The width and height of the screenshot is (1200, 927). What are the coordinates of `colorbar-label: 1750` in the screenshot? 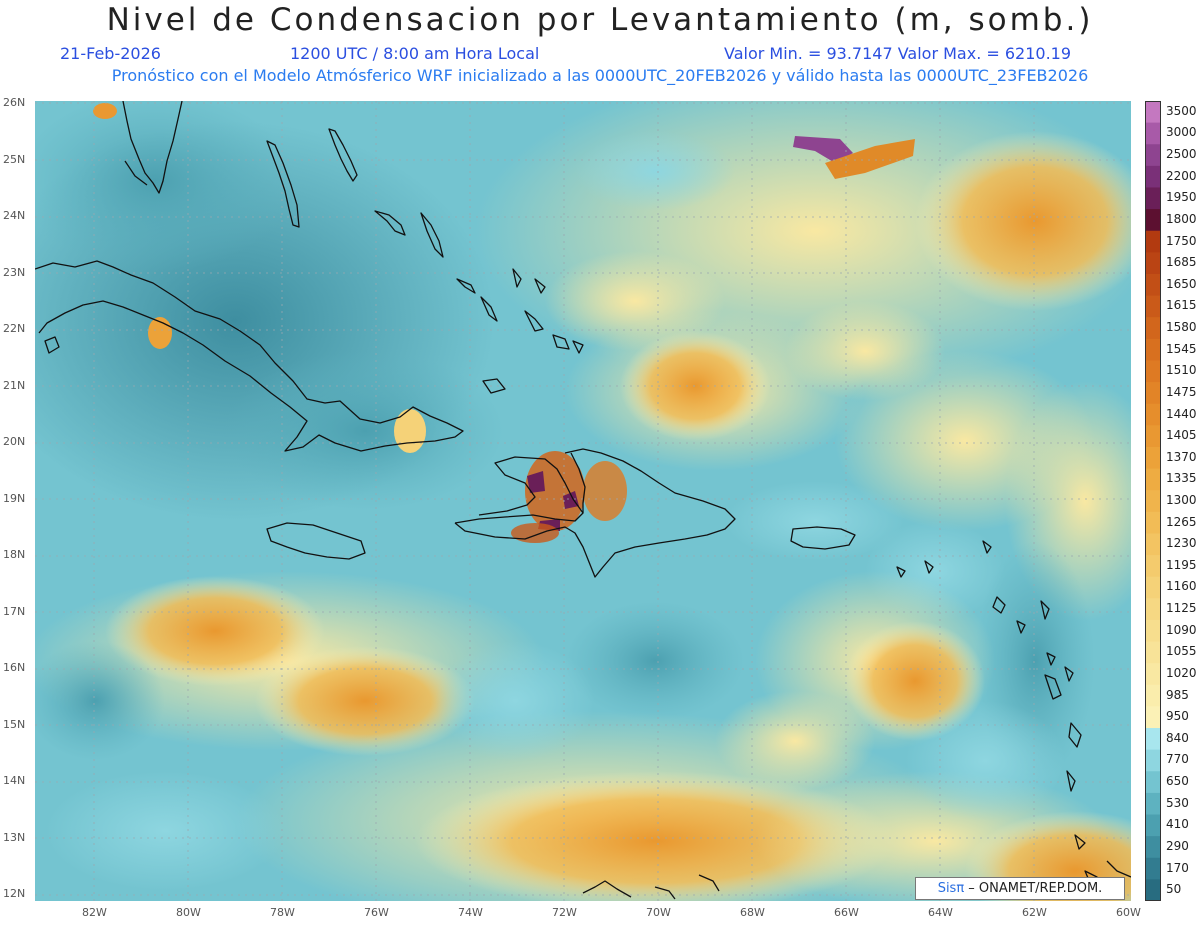 It's located at (1181, 240).